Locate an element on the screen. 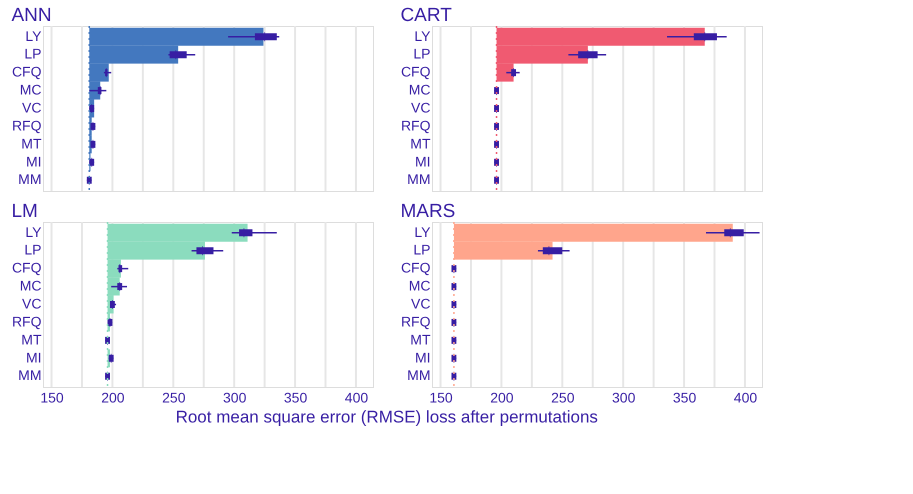 The height and width of the screenshot is (494, 913). chart-title: MARS is located at coordinates (428, 211).